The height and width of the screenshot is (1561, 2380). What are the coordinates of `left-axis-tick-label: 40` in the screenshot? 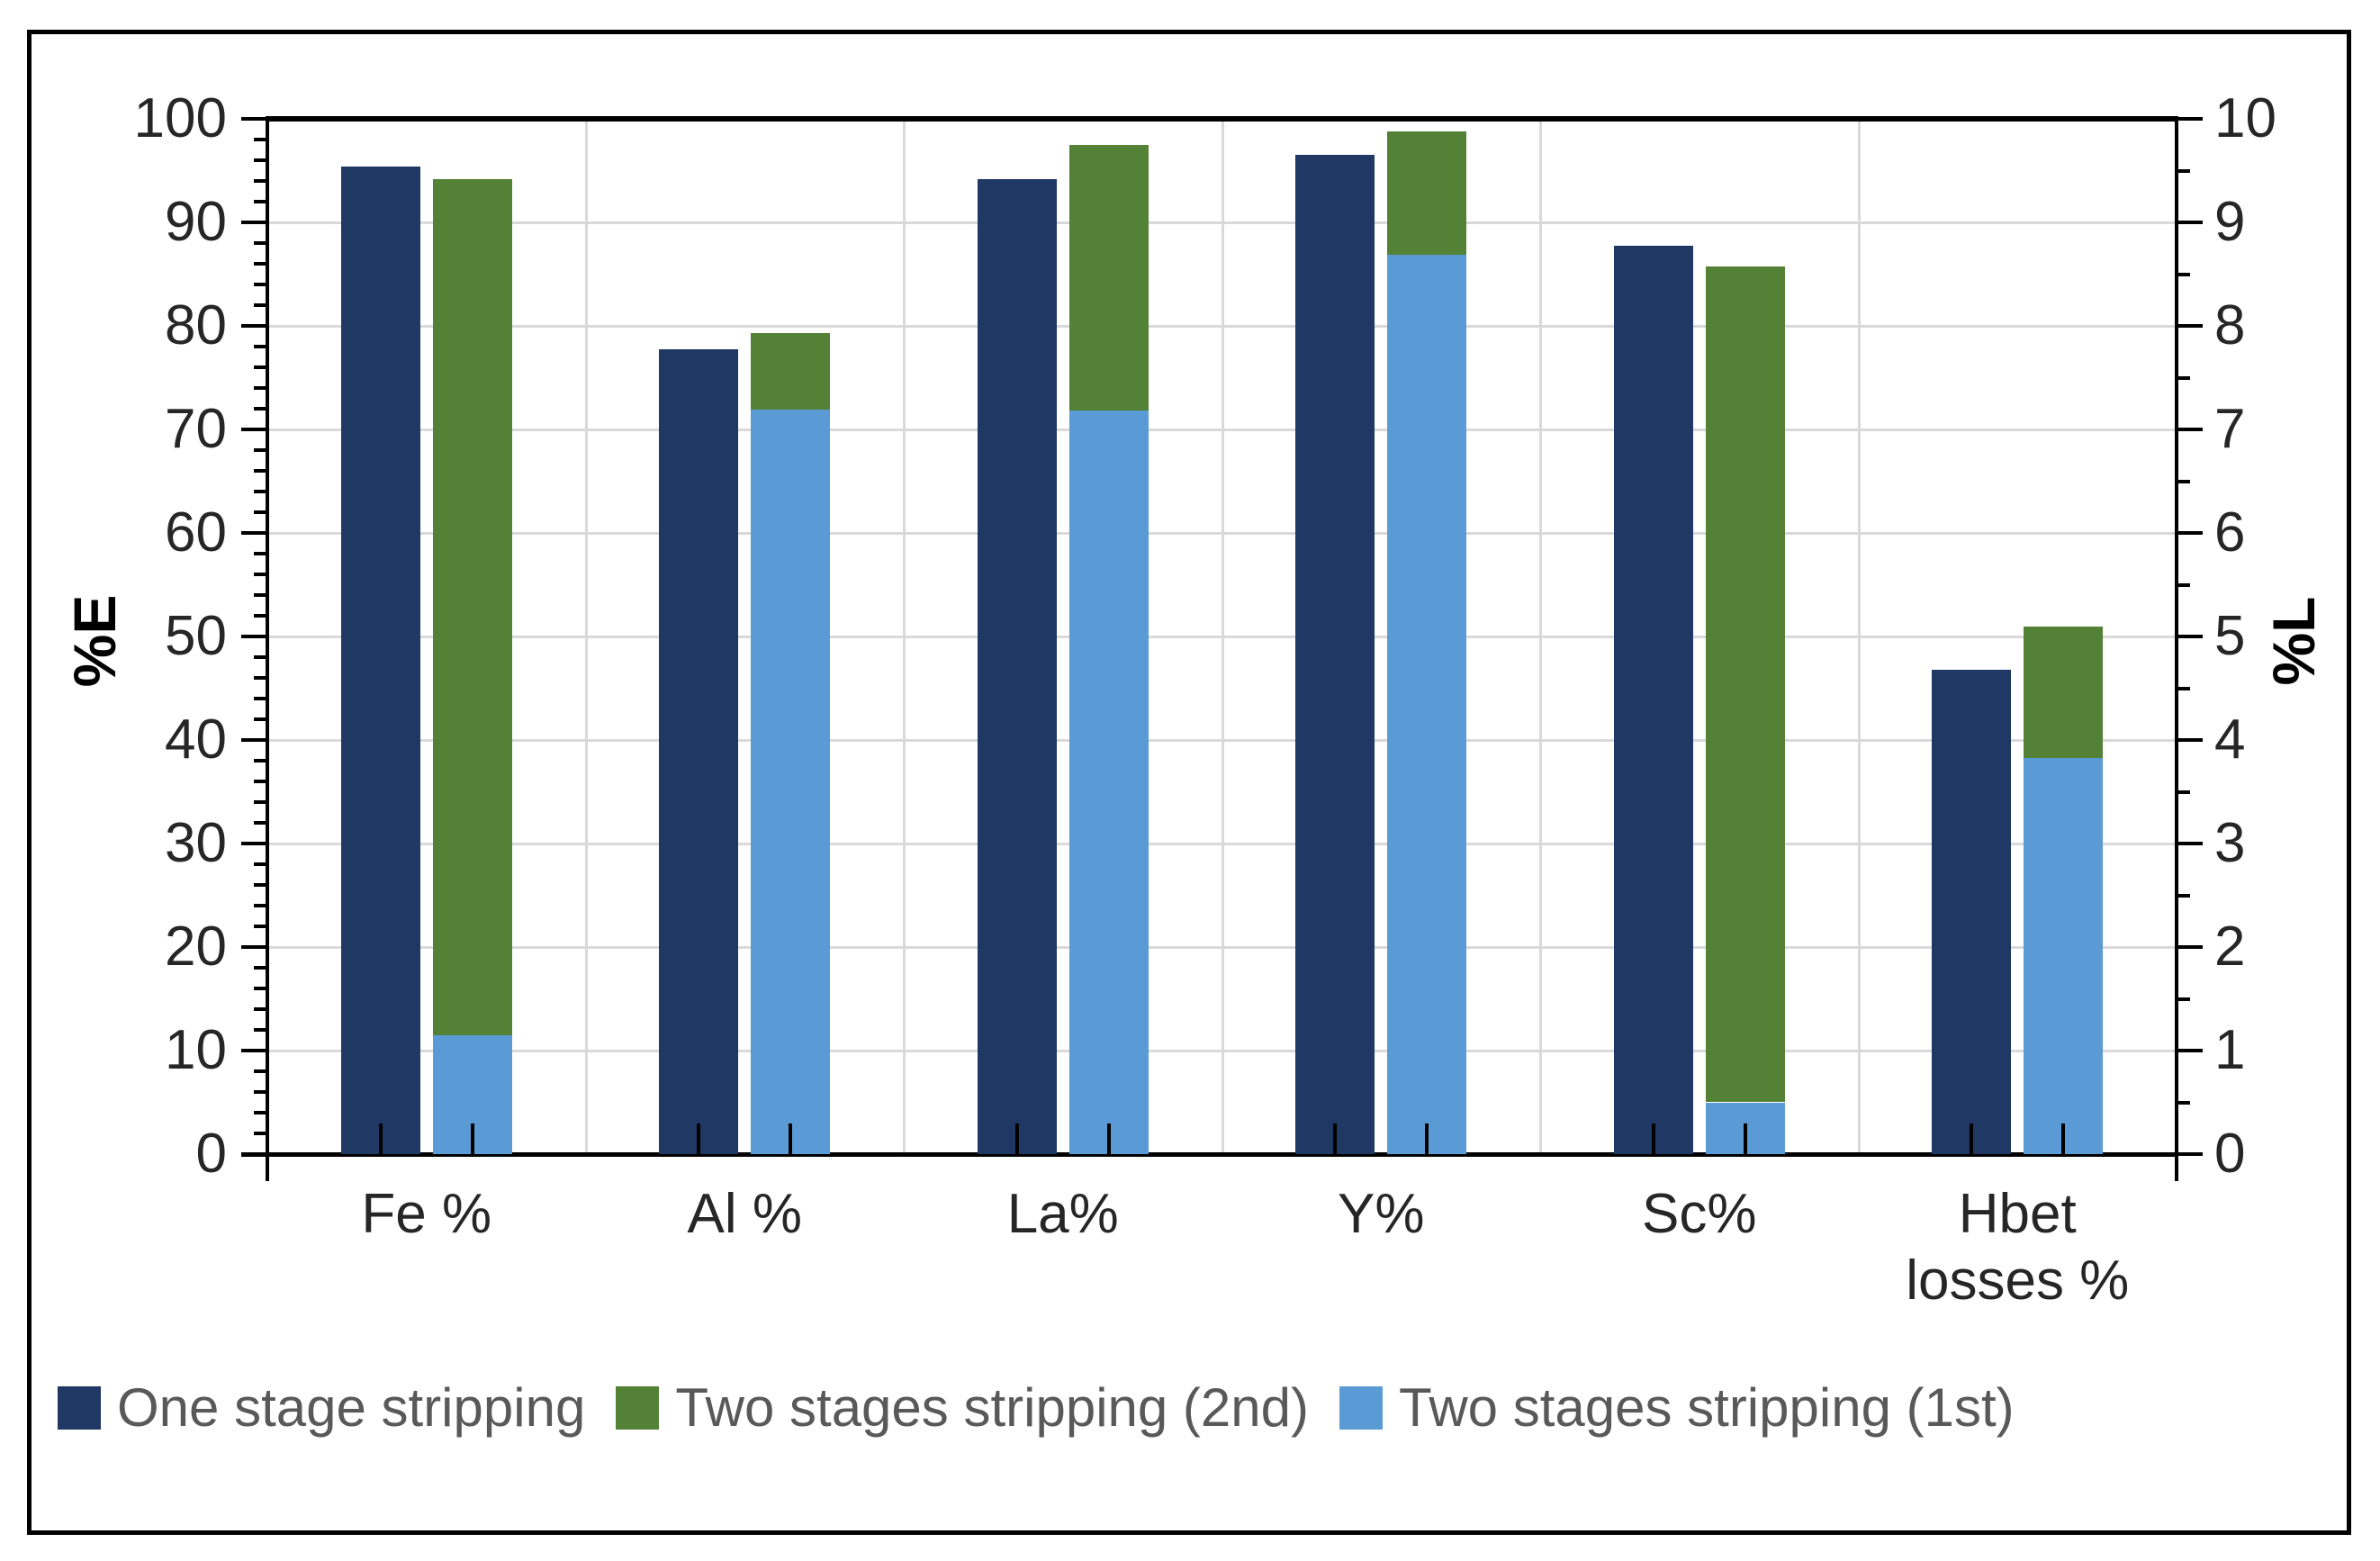 It's located at (196, 739).